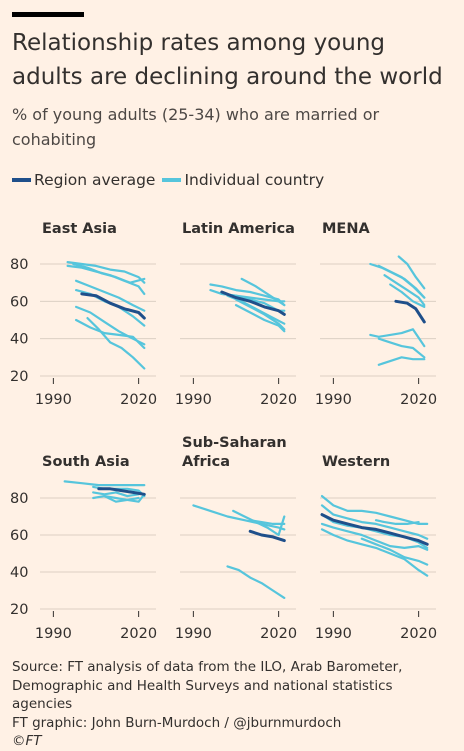 Image resolution: width=464 pixels, height=751 pixels. What do you see at coordinates (267, 536) in the screenshot?
I see `region-average-line-sub-saharan-africa` at bounding box center [267, 536].